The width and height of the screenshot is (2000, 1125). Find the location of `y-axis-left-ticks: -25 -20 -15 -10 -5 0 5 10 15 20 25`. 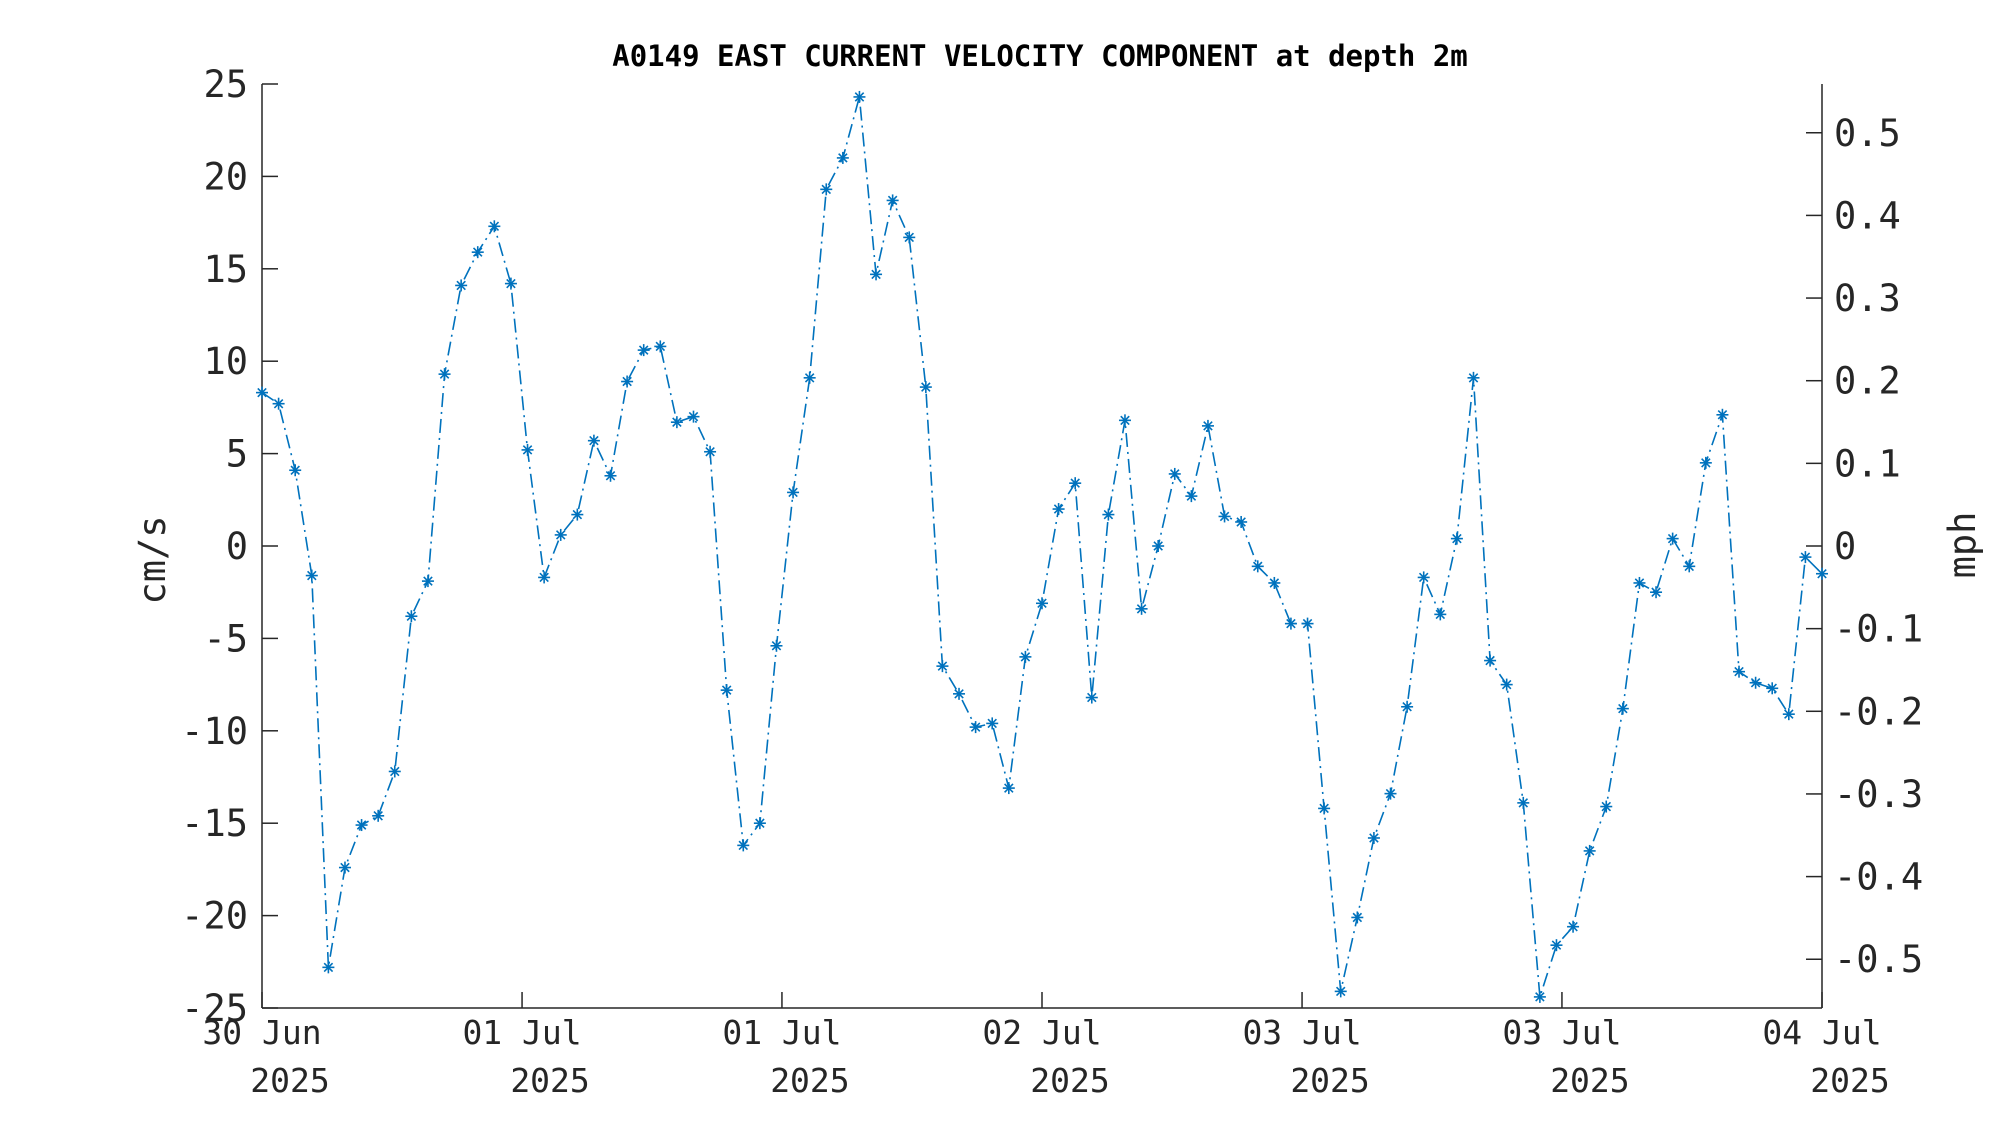

y-axis-left-ticks: -25 -20 -15 -10 -5 0 5 10 15 20 25 is located at coordinates (229, 546).